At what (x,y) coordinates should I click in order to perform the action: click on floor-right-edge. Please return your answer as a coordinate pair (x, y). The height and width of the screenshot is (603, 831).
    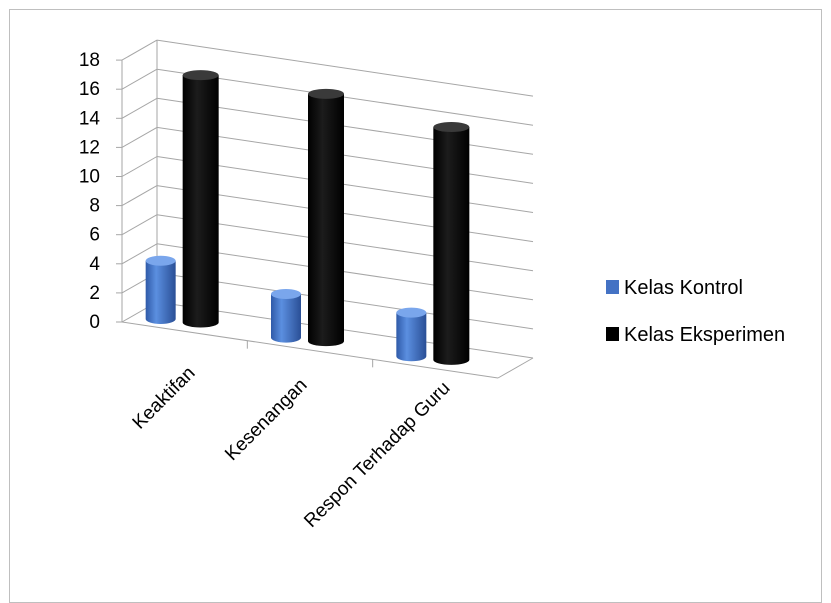
    Looking at the image, I should click on (515, 368).